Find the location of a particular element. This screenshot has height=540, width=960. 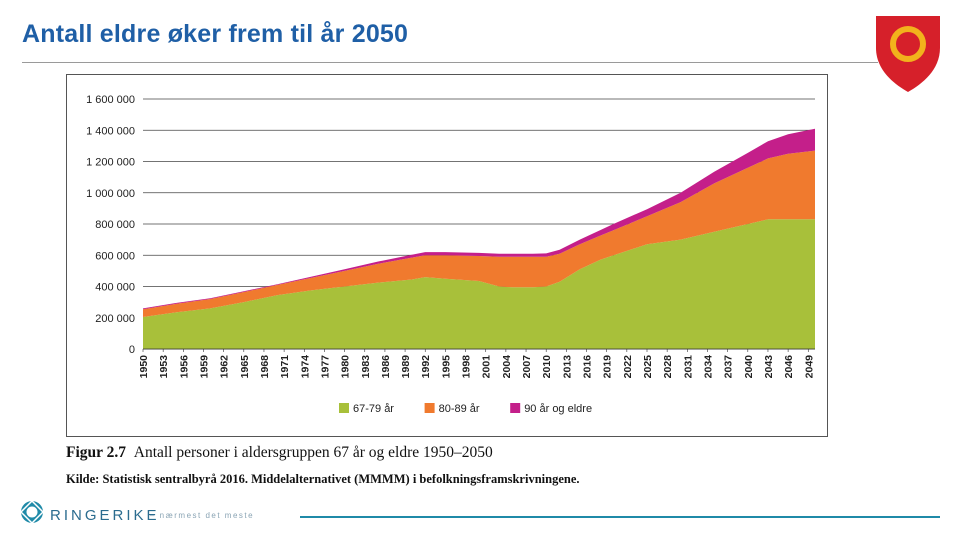

crest-ring is located at coordinates (908, 44).